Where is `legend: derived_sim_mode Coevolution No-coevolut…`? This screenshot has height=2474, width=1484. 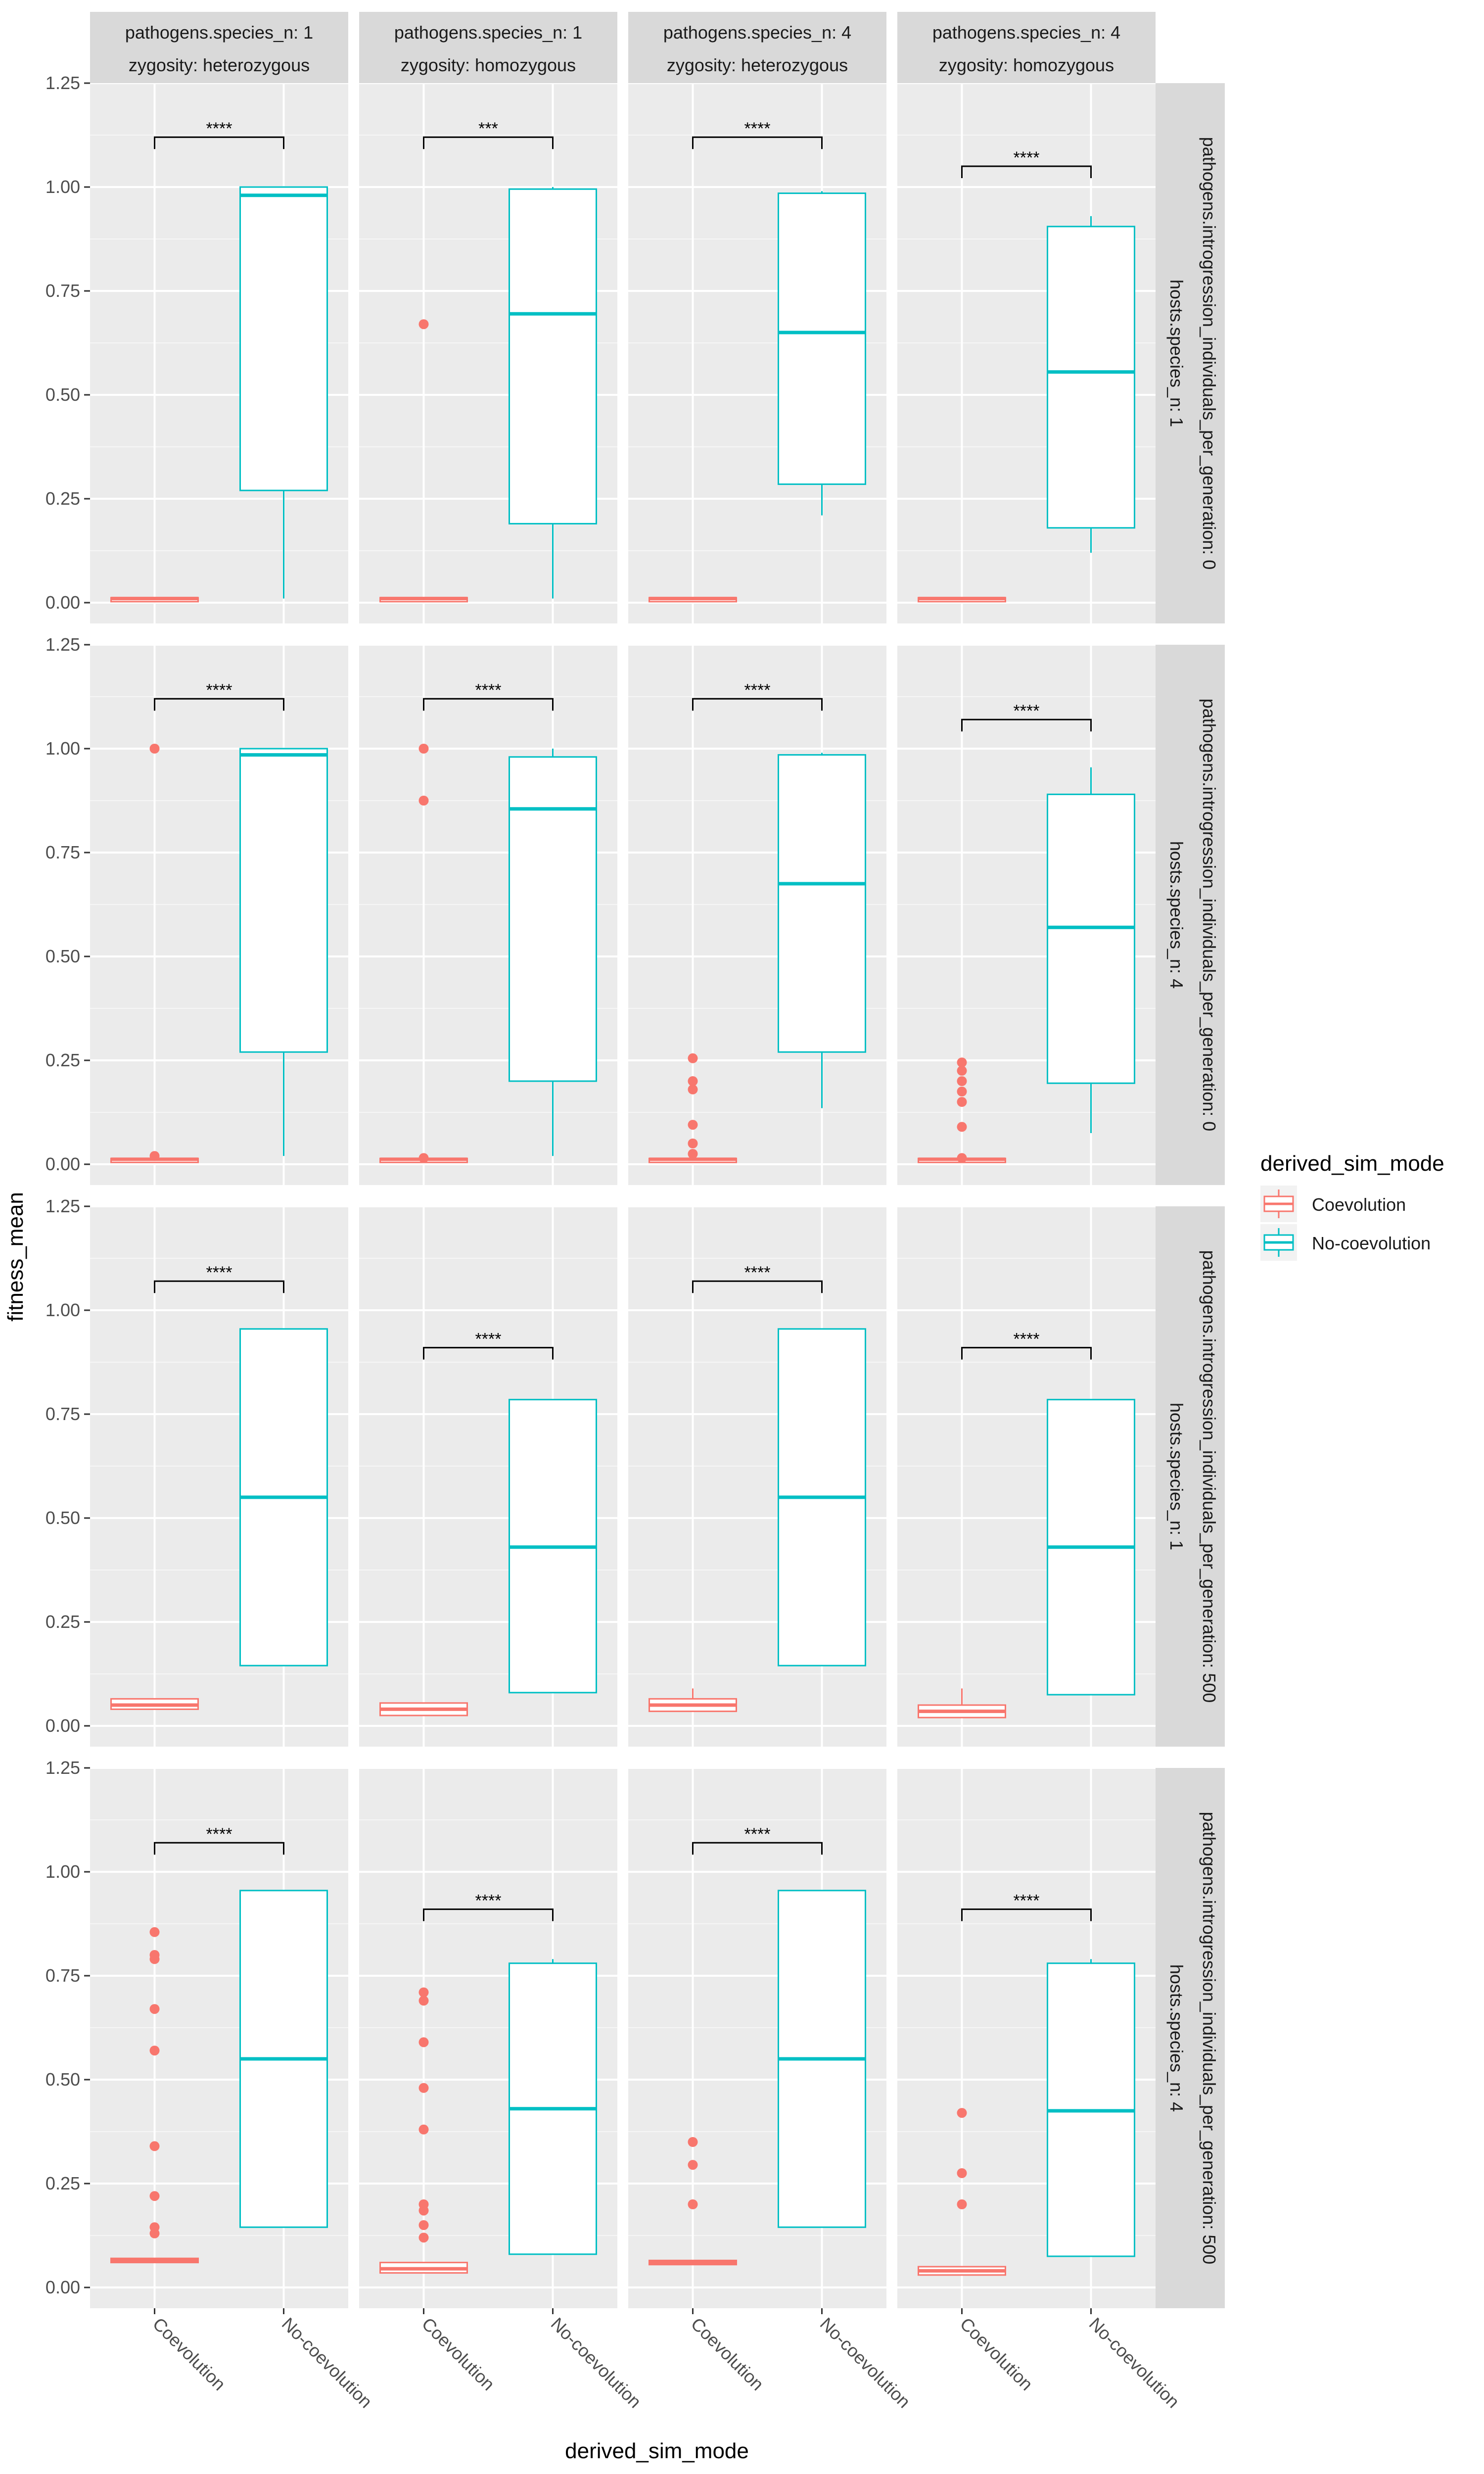
legend: derived_sim_mode Coevolution No-coevolut… is located at coordinates (1352, 1206).